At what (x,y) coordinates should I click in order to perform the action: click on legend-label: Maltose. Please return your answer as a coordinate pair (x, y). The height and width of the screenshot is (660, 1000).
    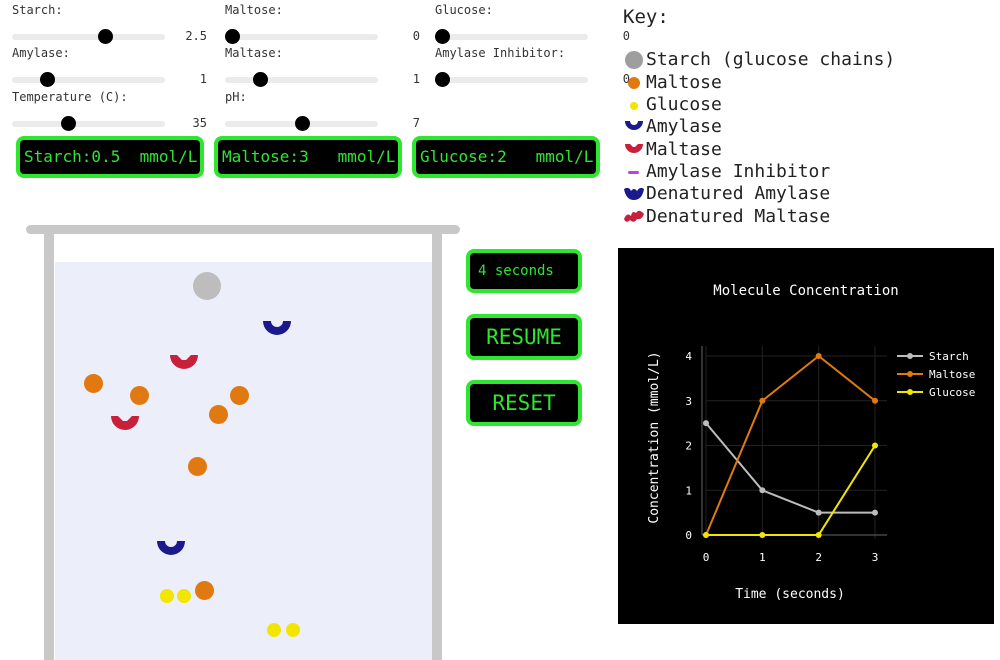
    Looking at the image, I should click on (952, 374).